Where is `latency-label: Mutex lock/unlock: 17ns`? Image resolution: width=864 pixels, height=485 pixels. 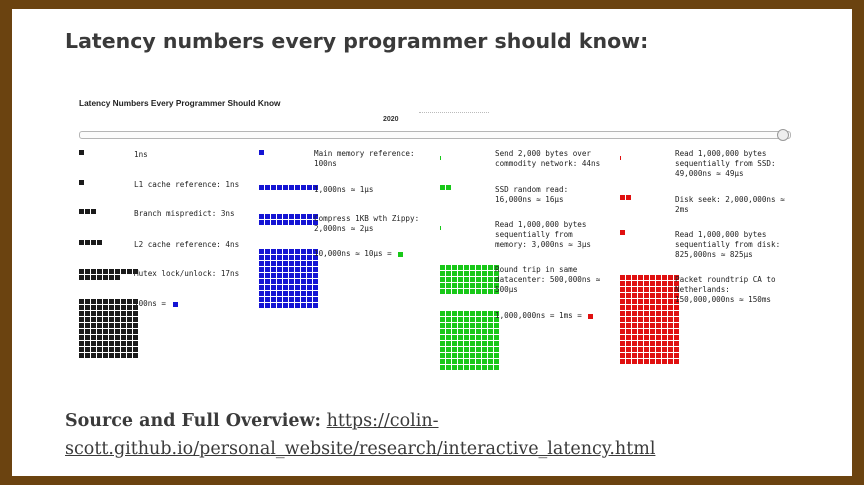 latency-label: Mutex lock/unlock: 17ns is located at coordinates (194, 274).